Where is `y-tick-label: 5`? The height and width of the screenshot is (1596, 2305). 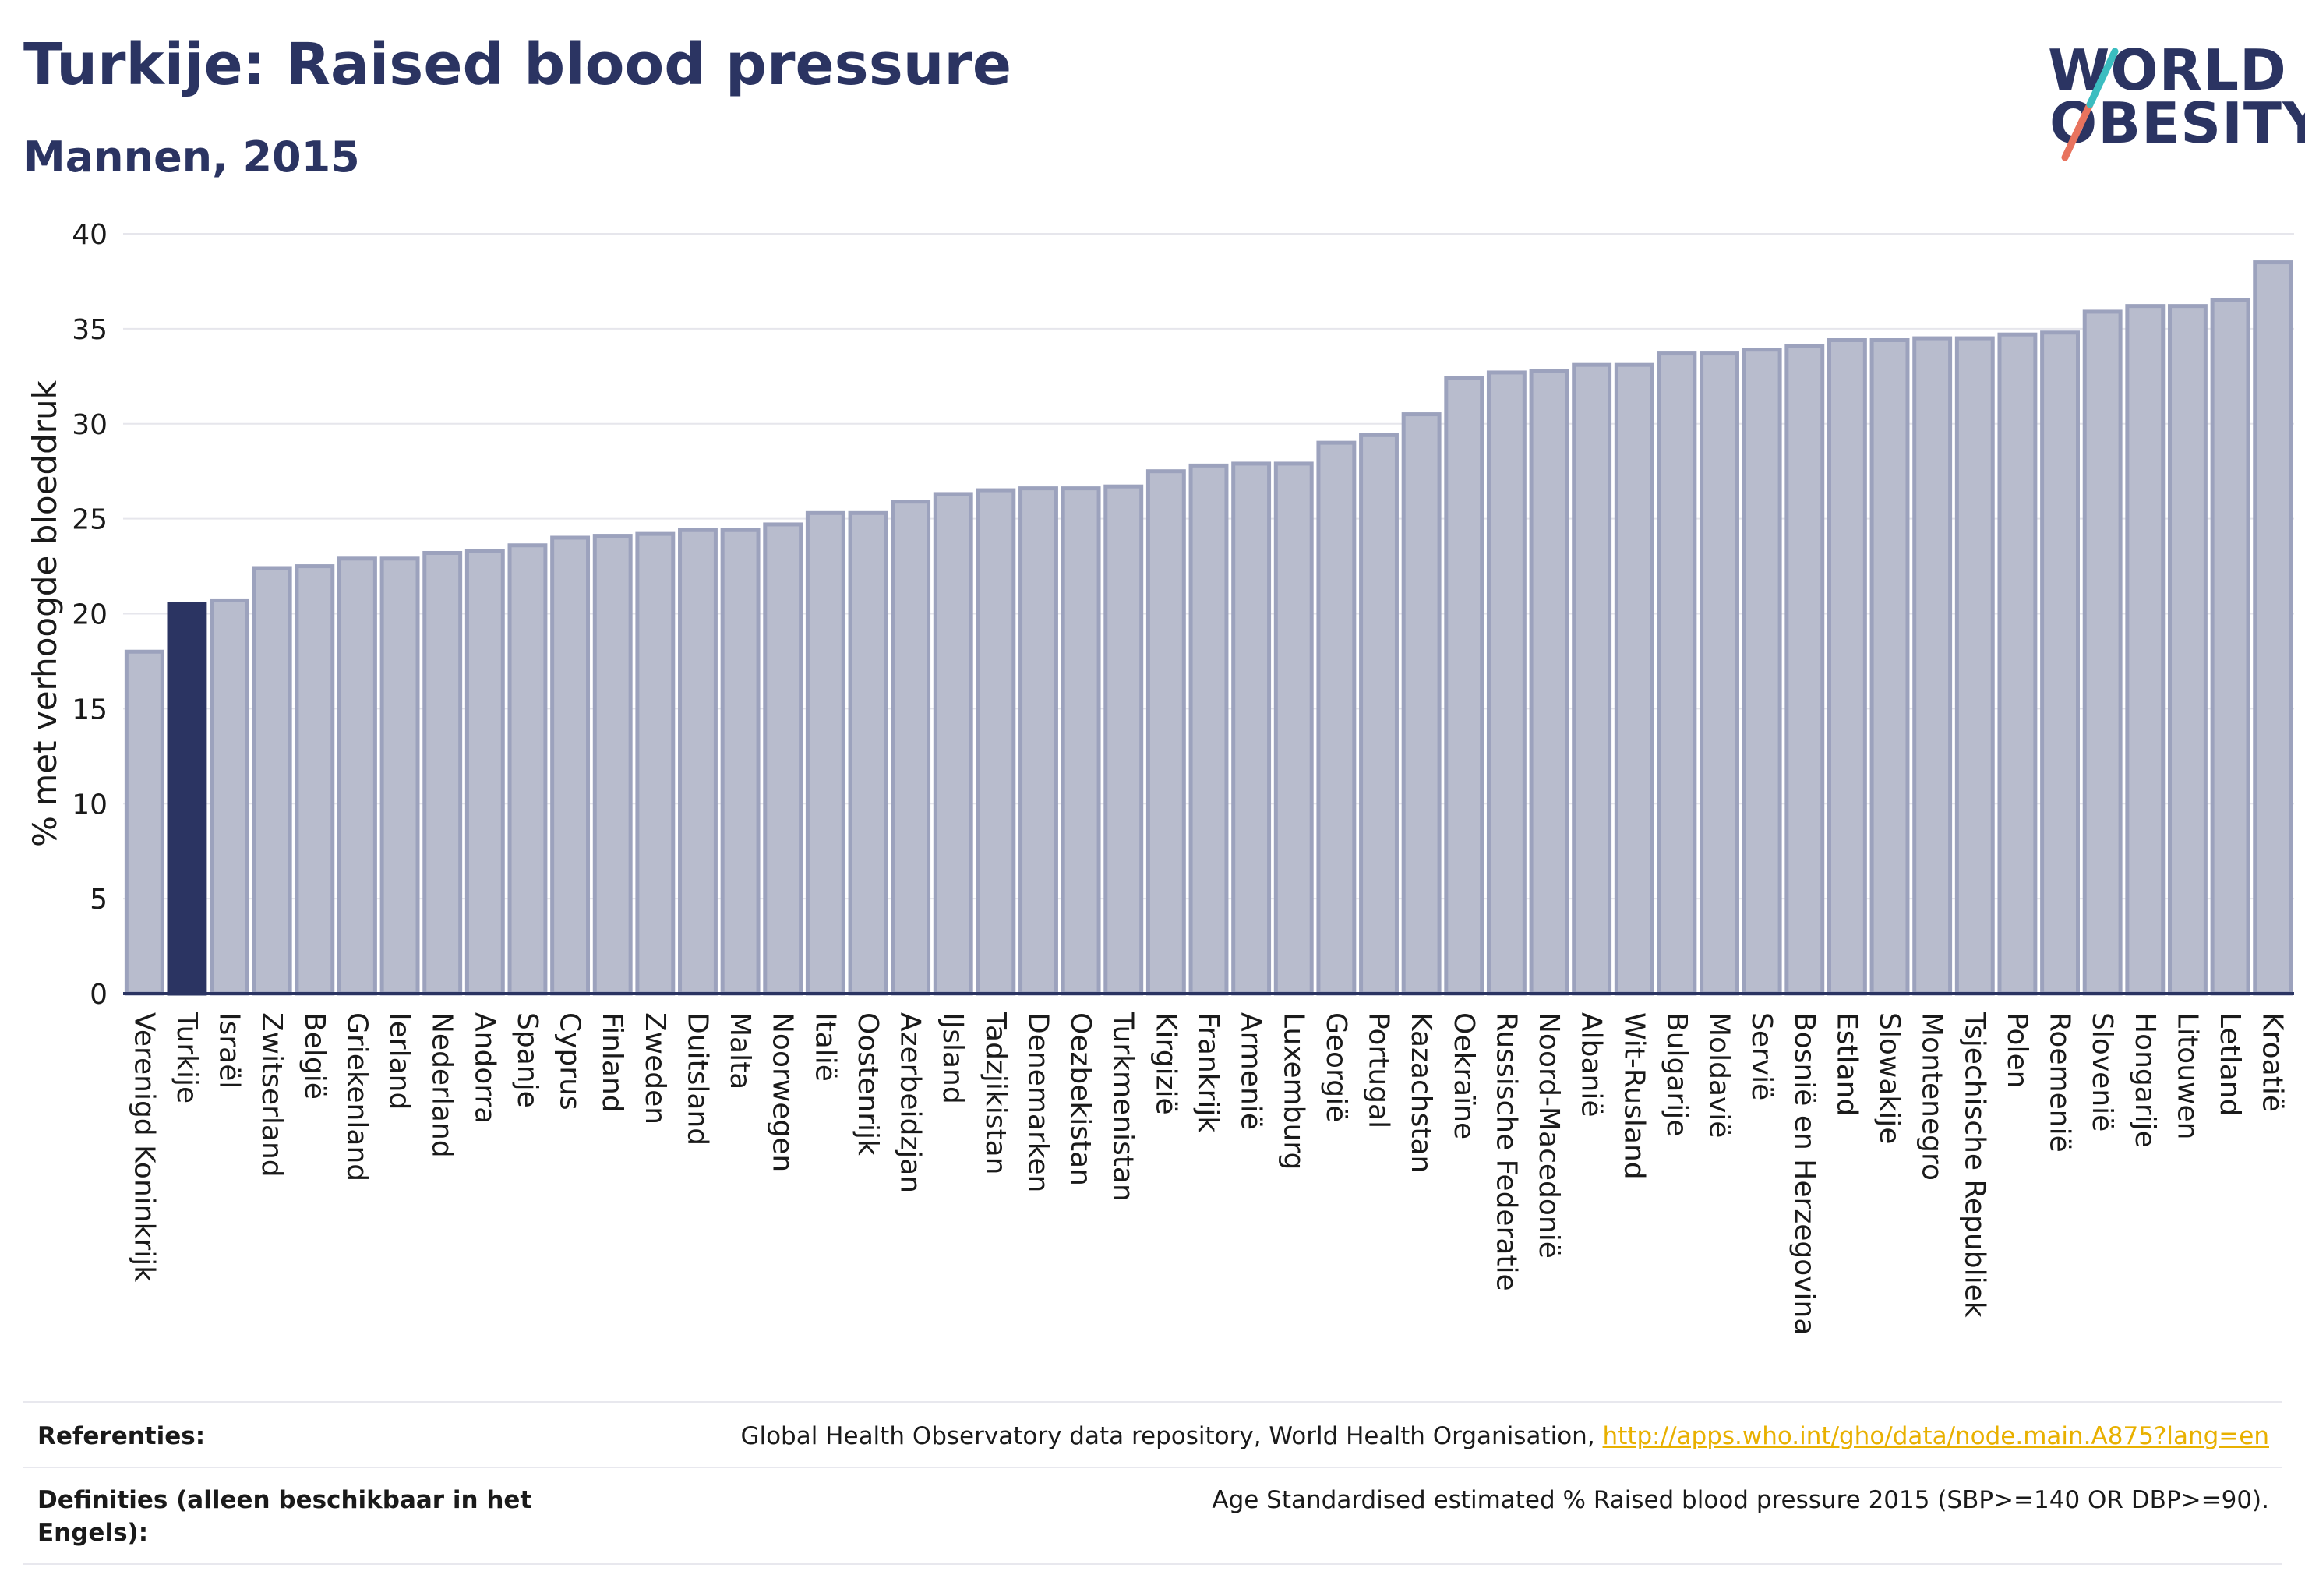 y-tick-label: 5 is located at coordinates (99, 900).